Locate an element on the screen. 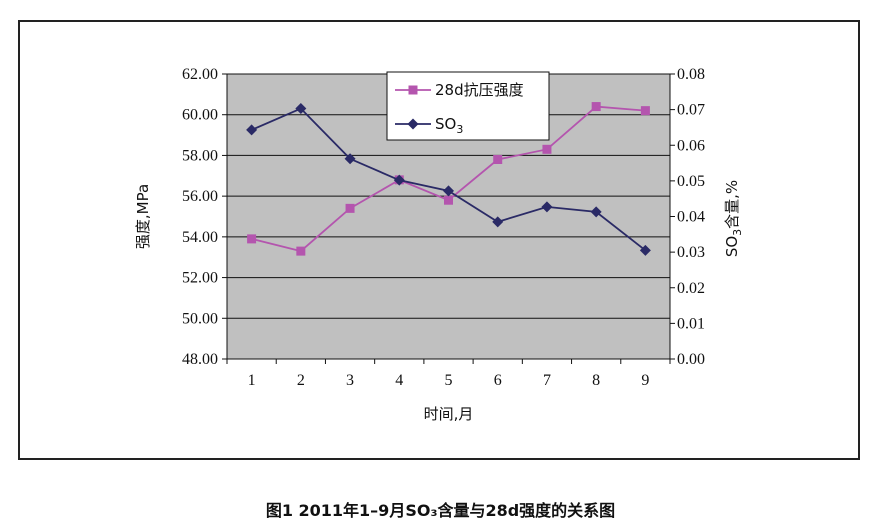 This screenshot has height=530, width=881. legend-label: SO3 is located at coordinates (449, 125).